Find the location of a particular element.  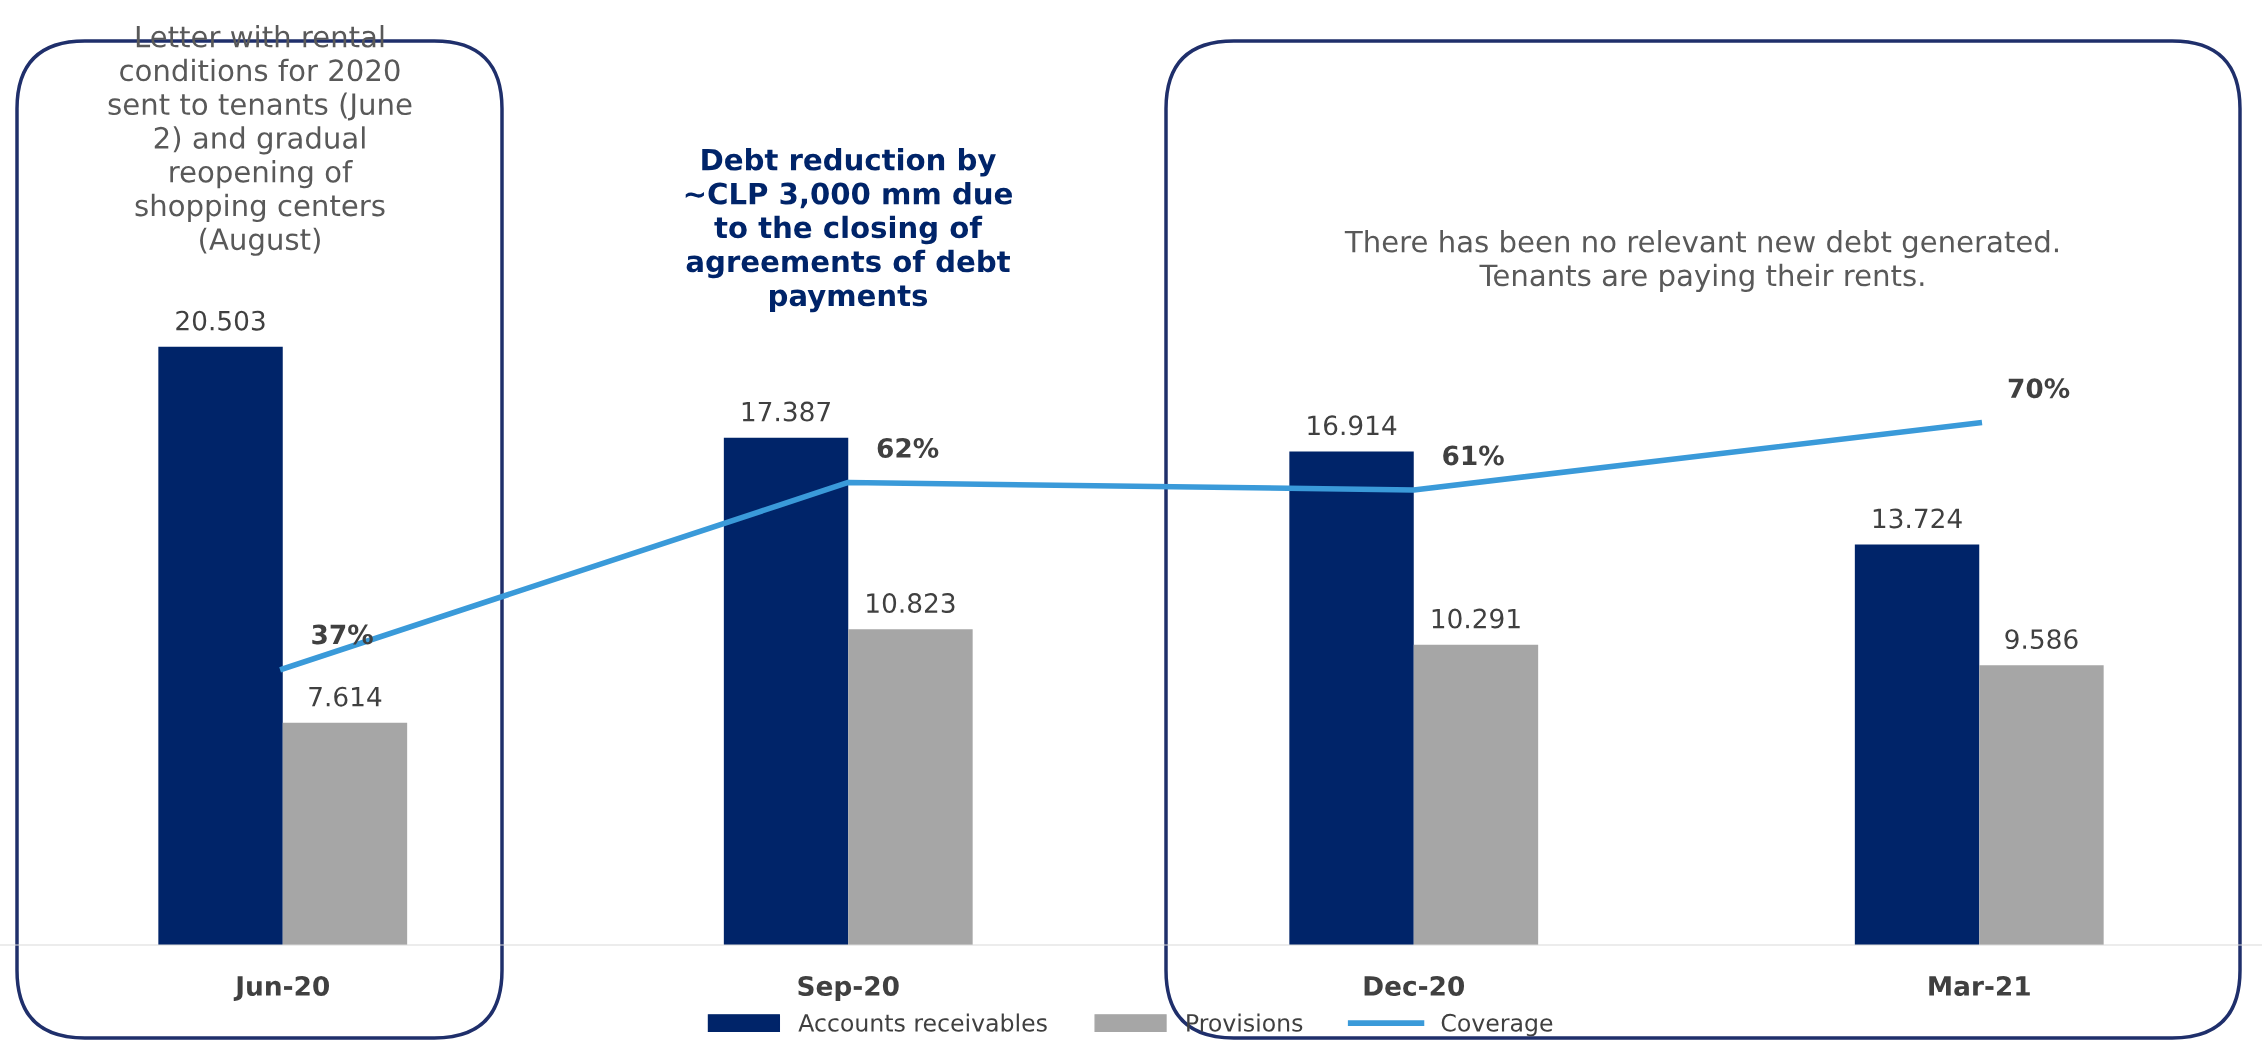

data-label: 37% is located at coordinates (342, 634).